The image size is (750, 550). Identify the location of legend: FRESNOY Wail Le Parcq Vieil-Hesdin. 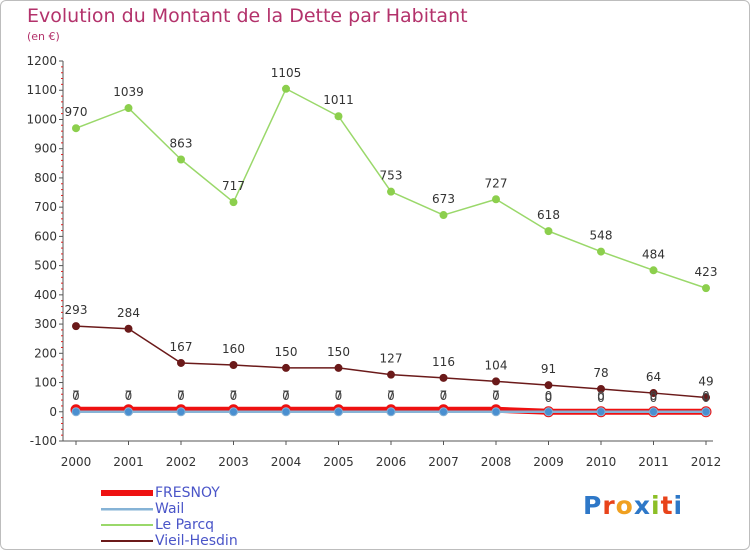
(169, 517).